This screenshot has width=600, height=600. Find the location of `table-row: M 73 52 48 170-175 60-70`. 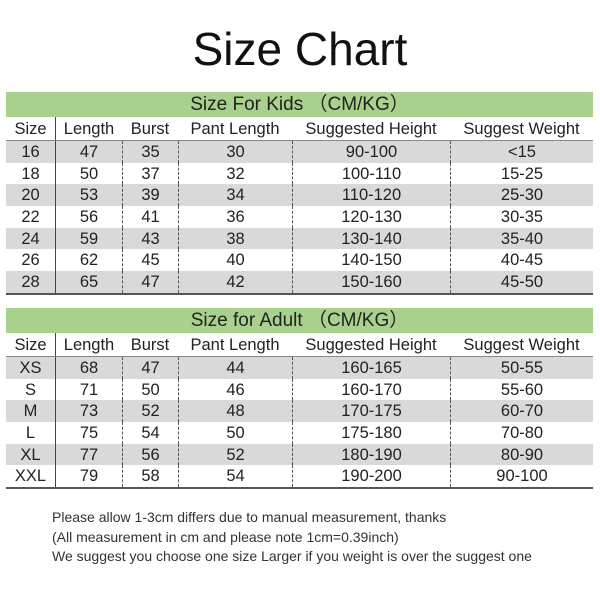

table-row: M 73 52 48 170-175 60-70 is located at coordinates (299, 411).